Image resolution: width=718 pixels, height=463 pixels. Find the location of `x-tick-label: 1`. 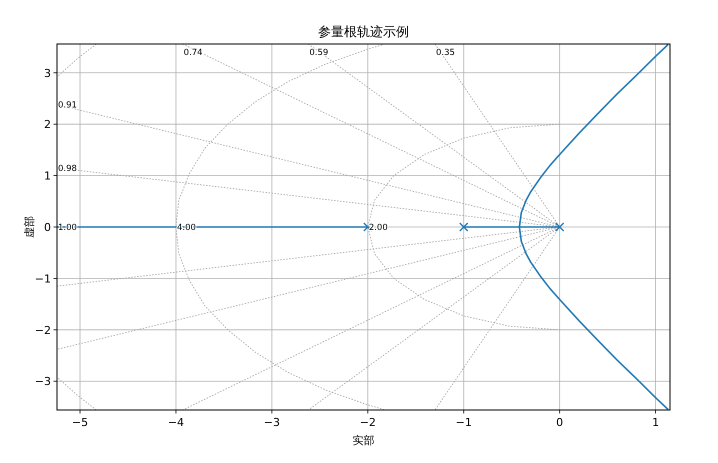

x-tick-label: 1 is located at coordinates (656, 422).